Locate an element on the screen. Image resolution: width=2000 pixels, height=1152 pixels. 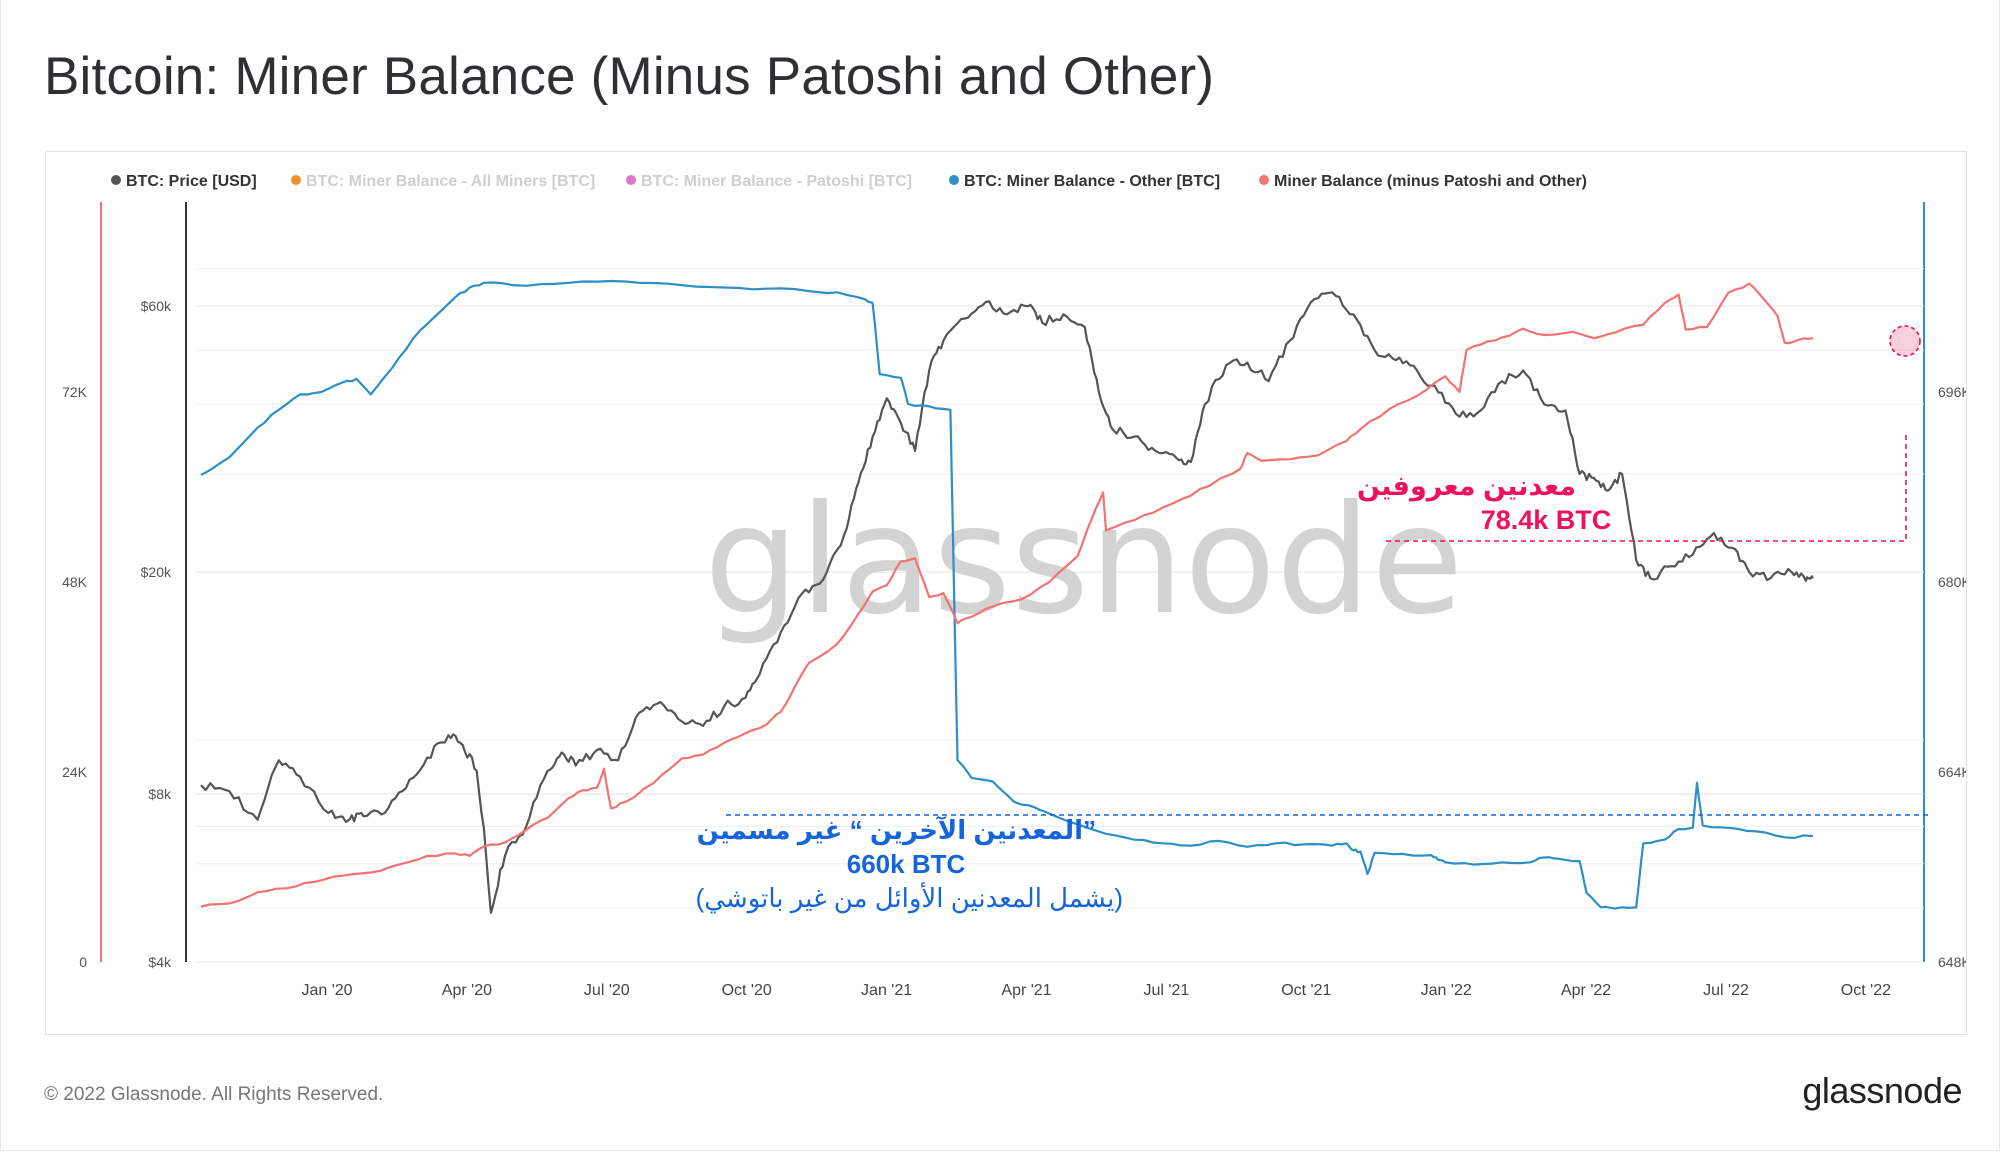
annotation-other-miners-value: 660k BTC is located at coordinates (906, 864).